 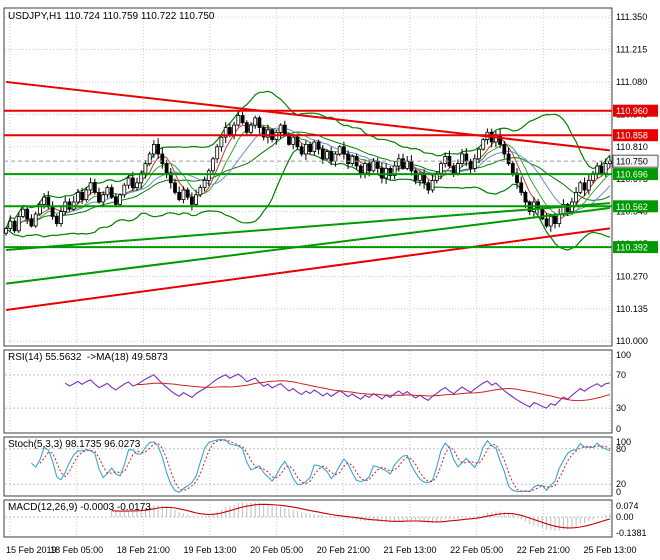 I want to click on svg-text: 110.960, so click(x=632, y=111).